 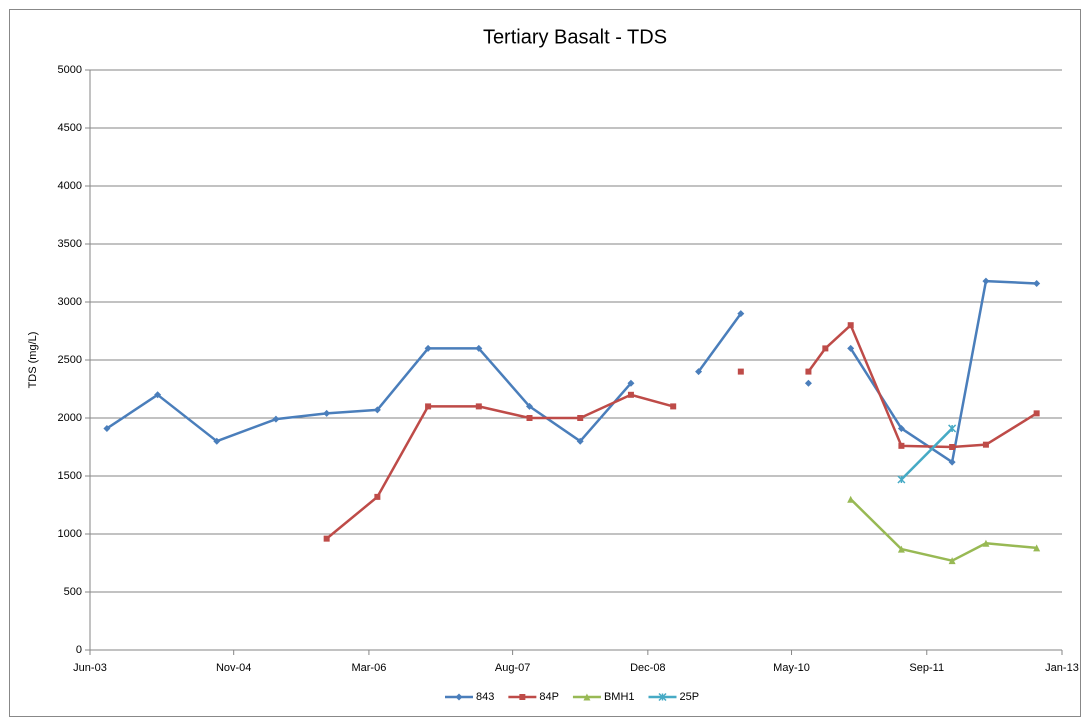 What do you see at coordinates (533, 697) in the screenshot?
I see `legend-item: 84P` at bounding box center [533, 697].